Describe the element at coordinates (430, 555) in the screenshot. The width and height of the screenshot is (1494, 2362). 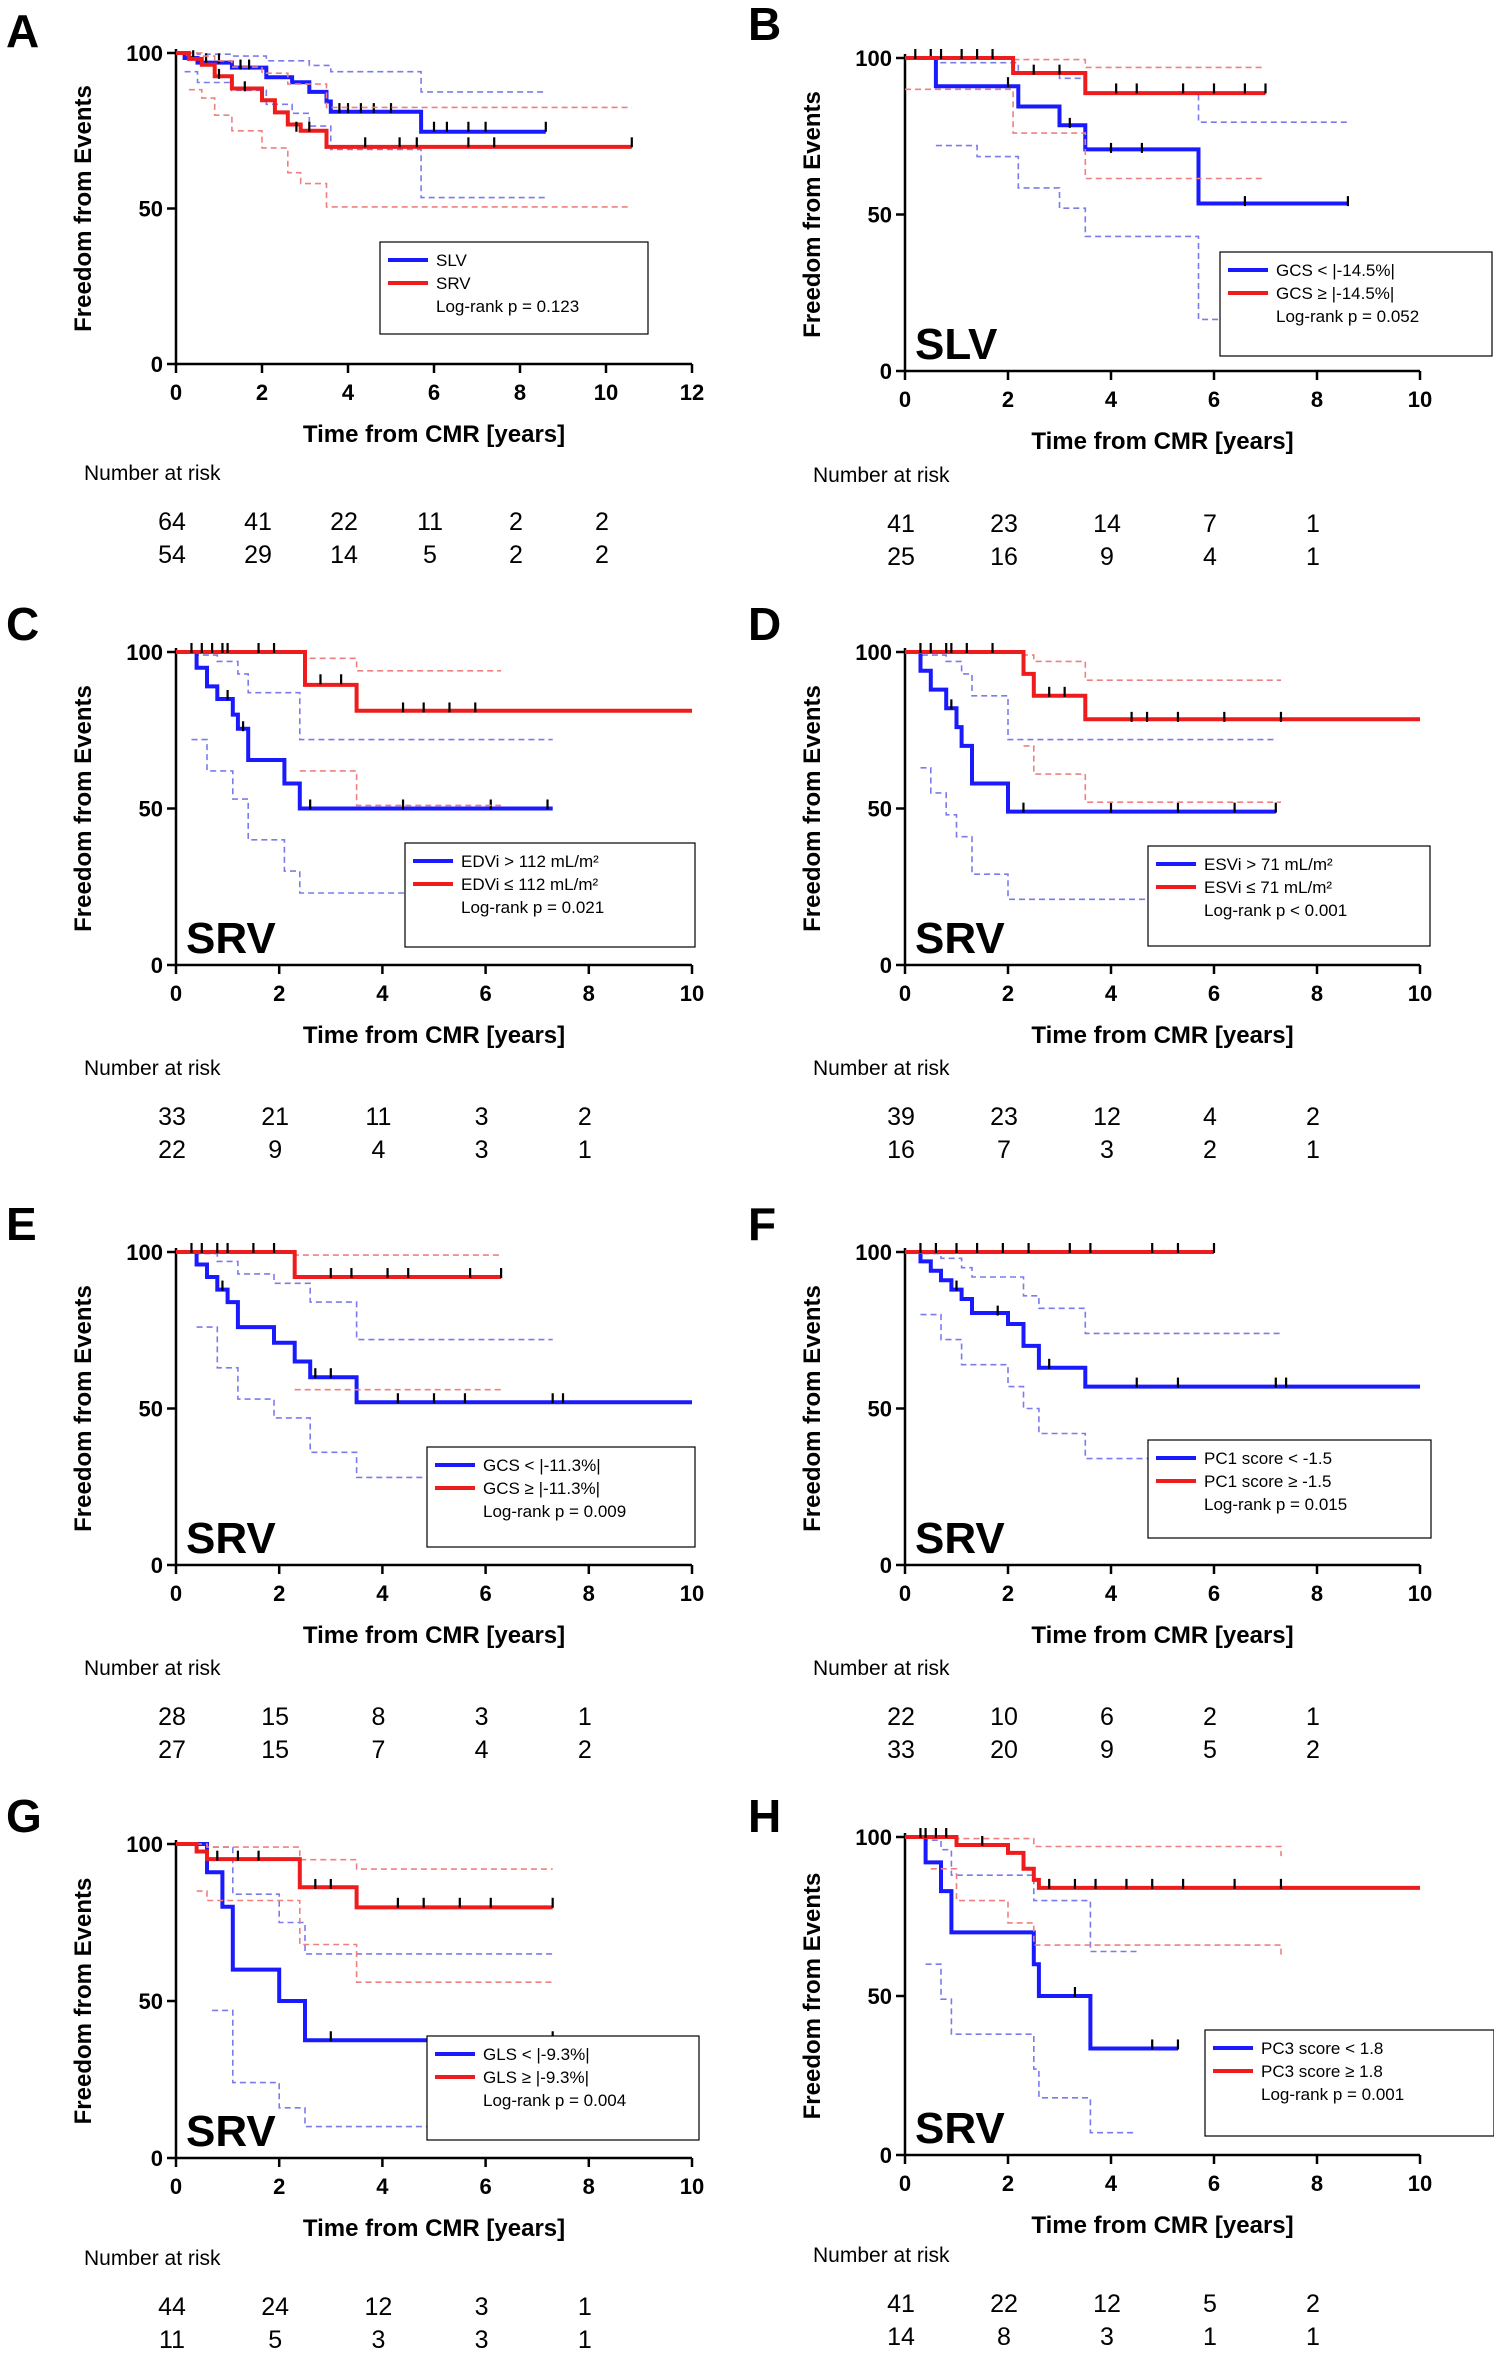
I see `risk-count: 5` at that location.